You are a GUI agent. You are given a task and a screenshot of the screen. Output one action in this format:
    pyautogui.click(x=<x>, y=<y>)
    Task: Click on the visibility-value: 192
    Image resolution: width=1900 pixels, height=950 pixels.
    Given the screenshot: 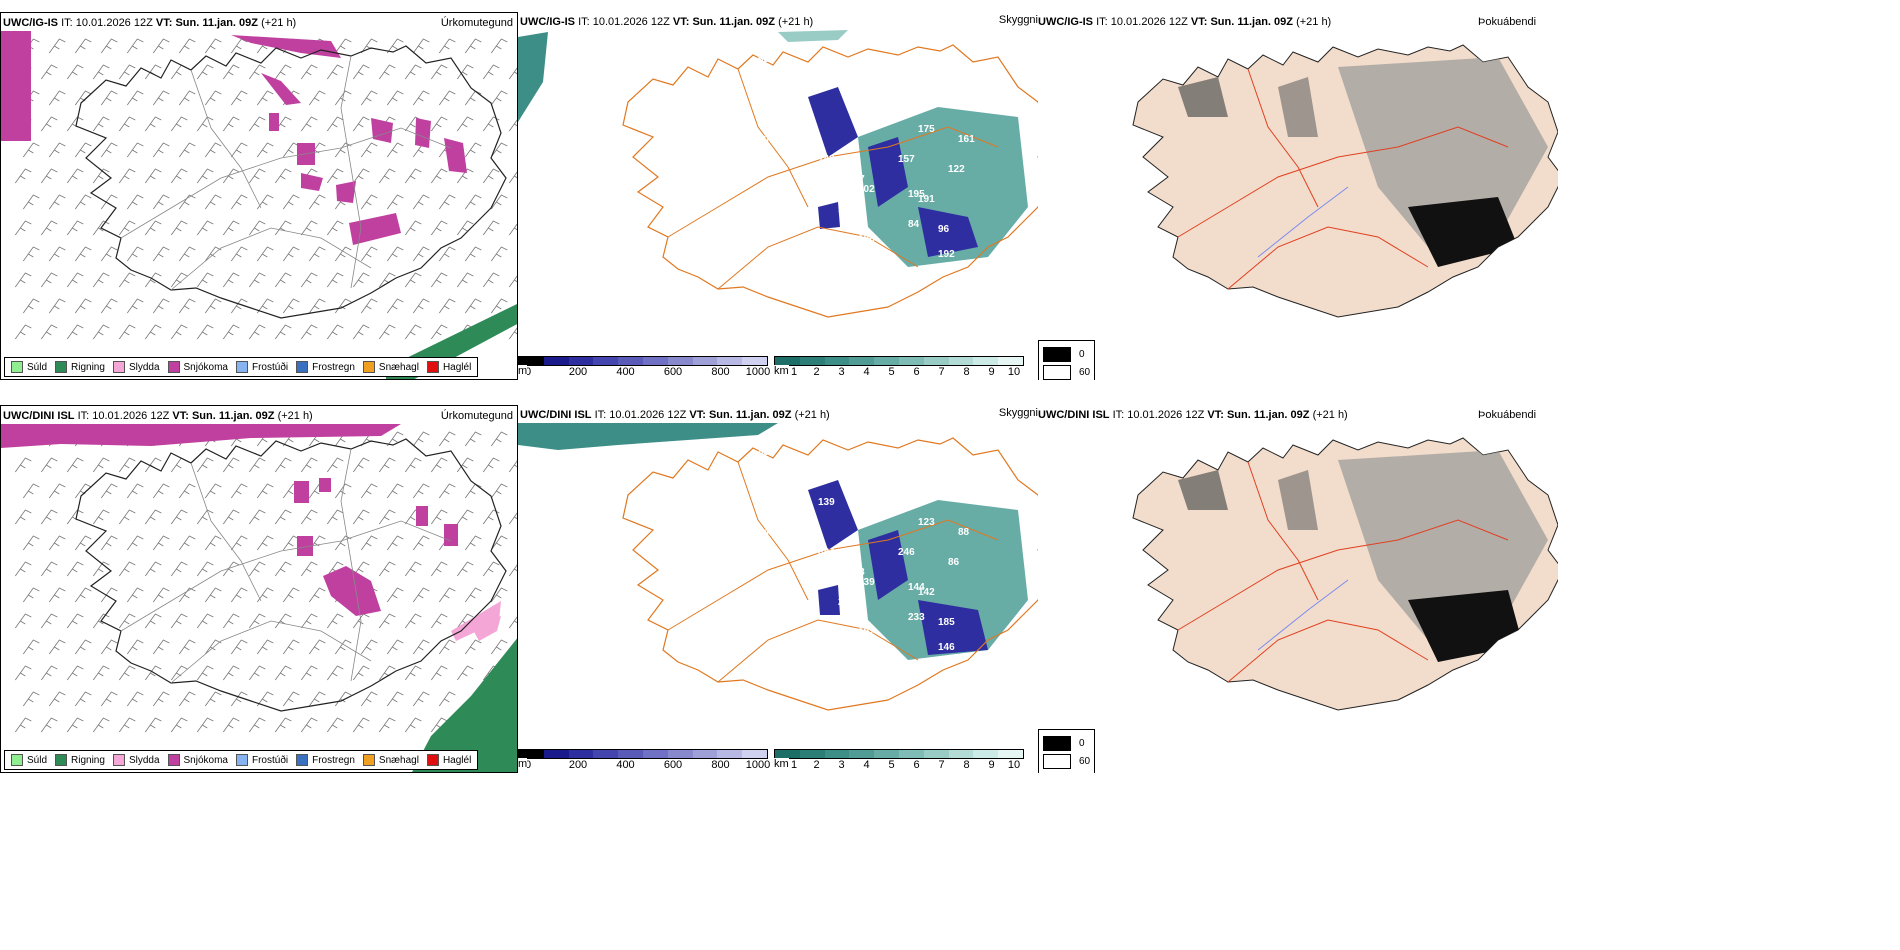 What is the action you would take?
    pyautogui.click(x=866, y=632)
    